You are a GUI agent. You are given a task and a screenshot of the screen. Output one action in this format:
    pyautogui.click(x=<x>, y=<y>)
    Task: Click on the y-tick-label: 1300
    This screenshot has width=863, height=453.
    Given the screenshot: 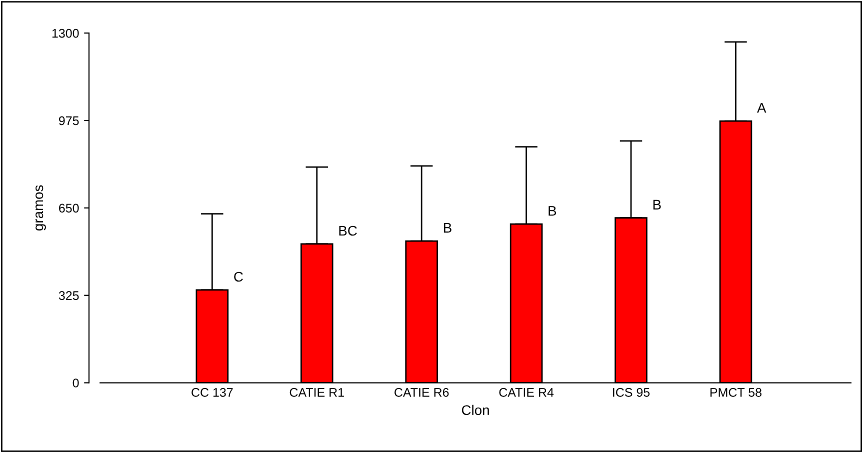 What is the action you would take?
    pyautogui.click(x=65, y=33)
    